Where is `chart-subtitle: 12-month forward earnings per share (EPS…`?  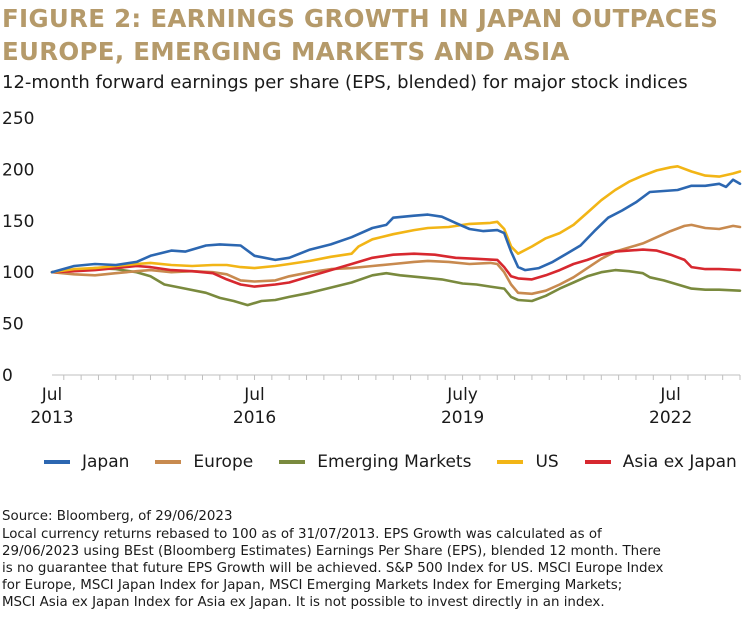 chart-subtitle: 12-month forward earnings per share (EPS… is located at coordinates (345, 82).